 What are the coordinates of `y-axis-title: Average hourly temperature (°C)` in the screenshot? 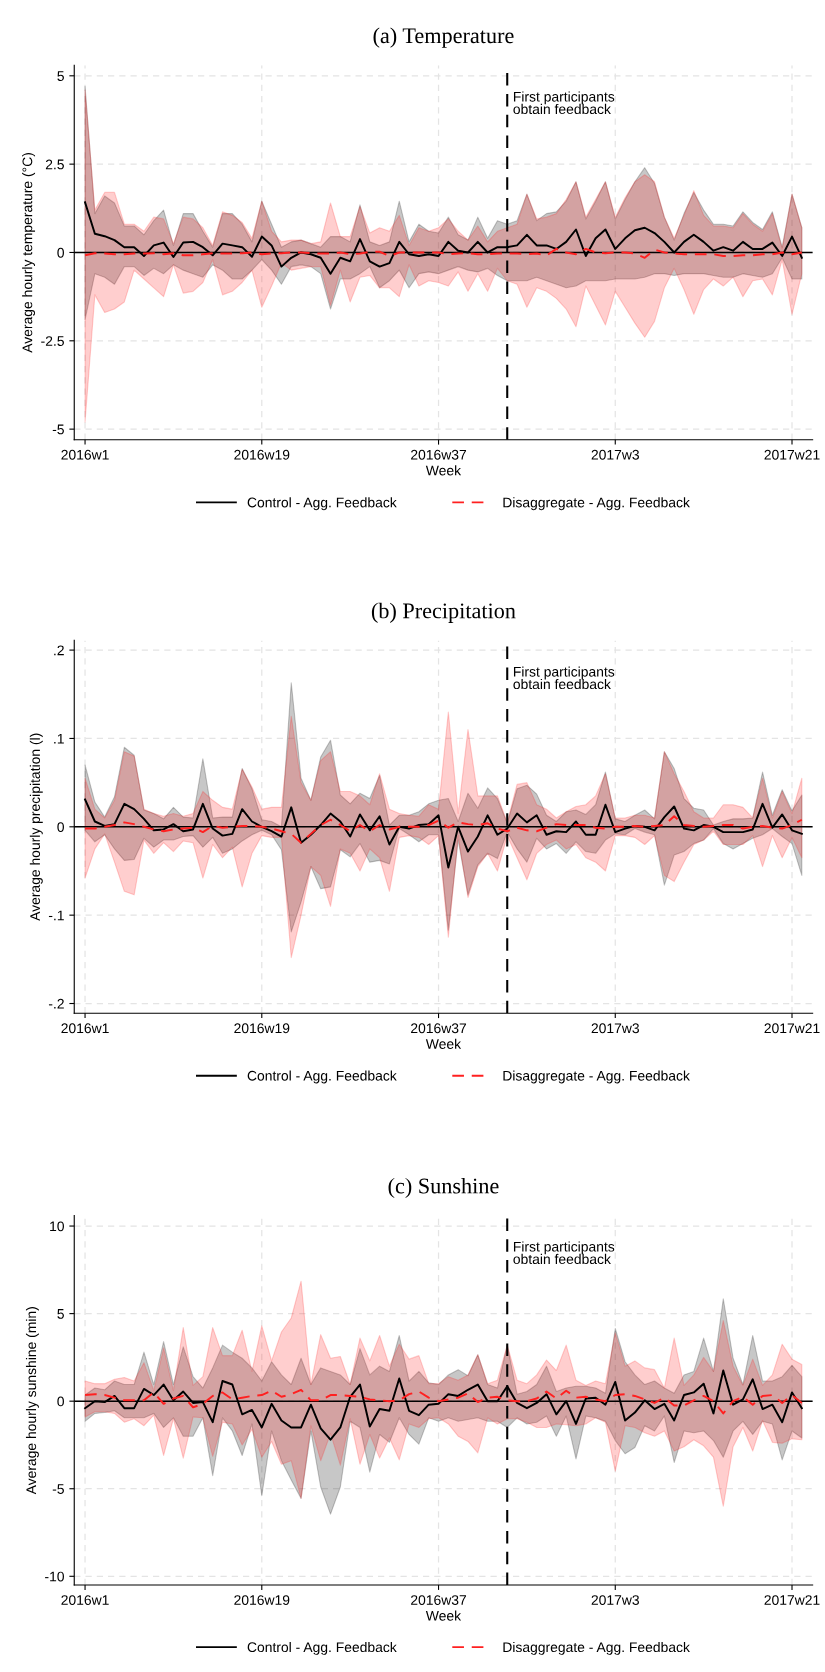 It's located at (29, 253).